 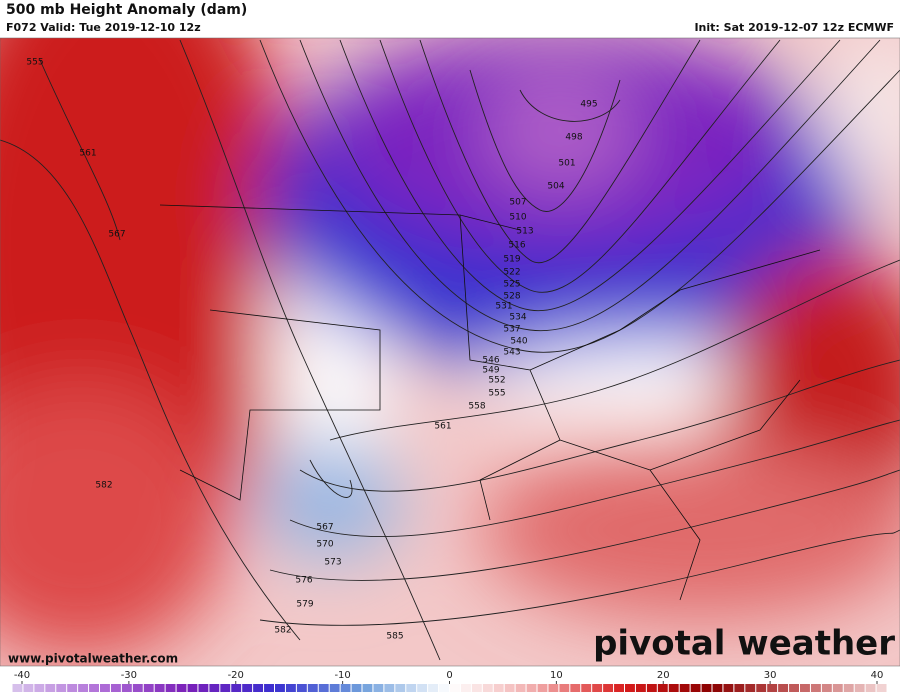 What do you see at coordinates (511, 273) in the screenshot?
I see `contour-label: 522` at bounding box center [511, 273].